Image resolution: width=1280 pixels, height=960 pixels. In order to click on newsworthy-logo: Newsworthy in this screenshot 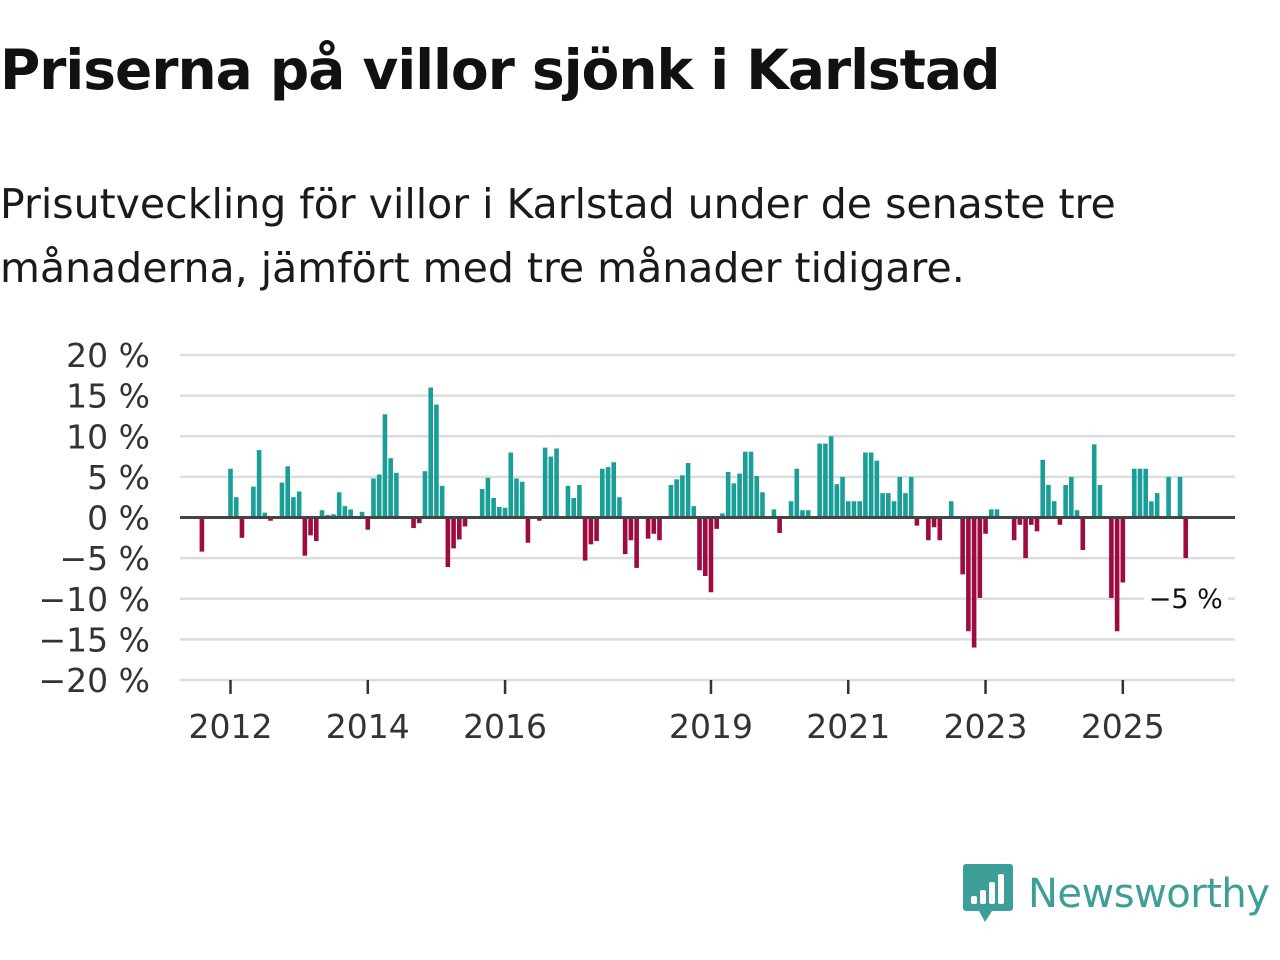, I will do `click(1116, 894)`.